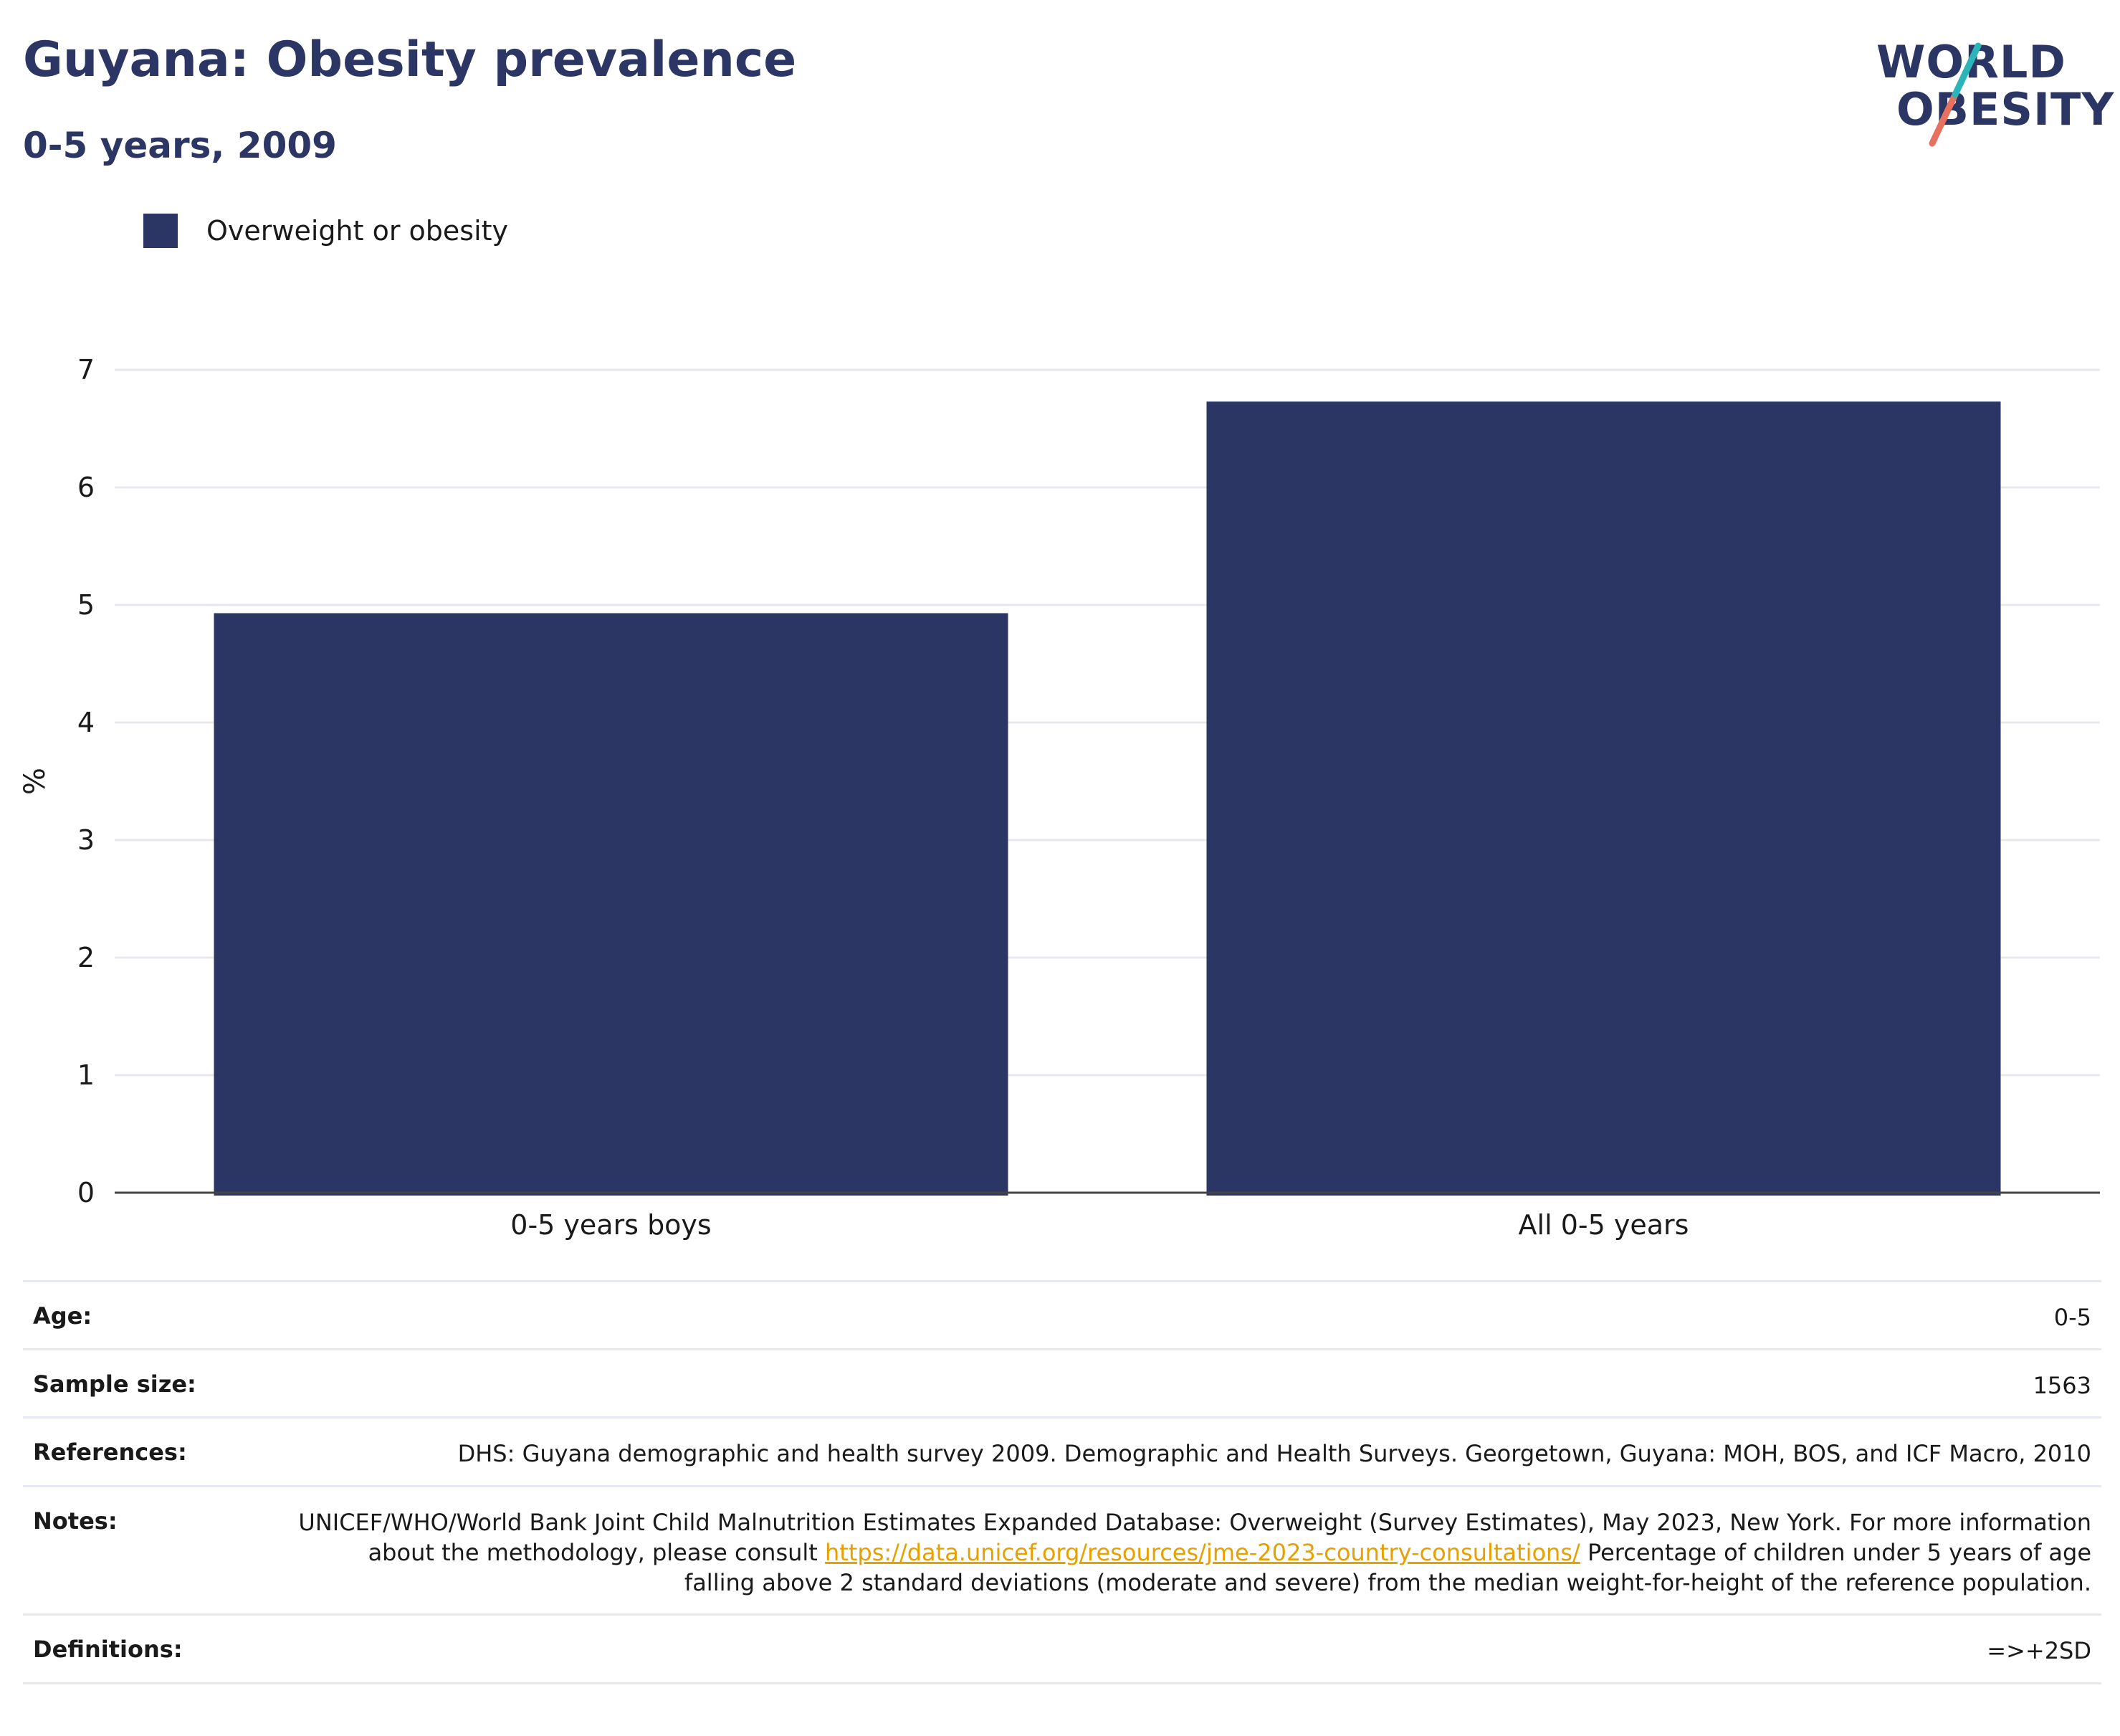 This screenshot has height=1736, width=2120. Describe the element at coordinates (86, 605) in the screenshot. I see `y-tick-label: 5` at that location.